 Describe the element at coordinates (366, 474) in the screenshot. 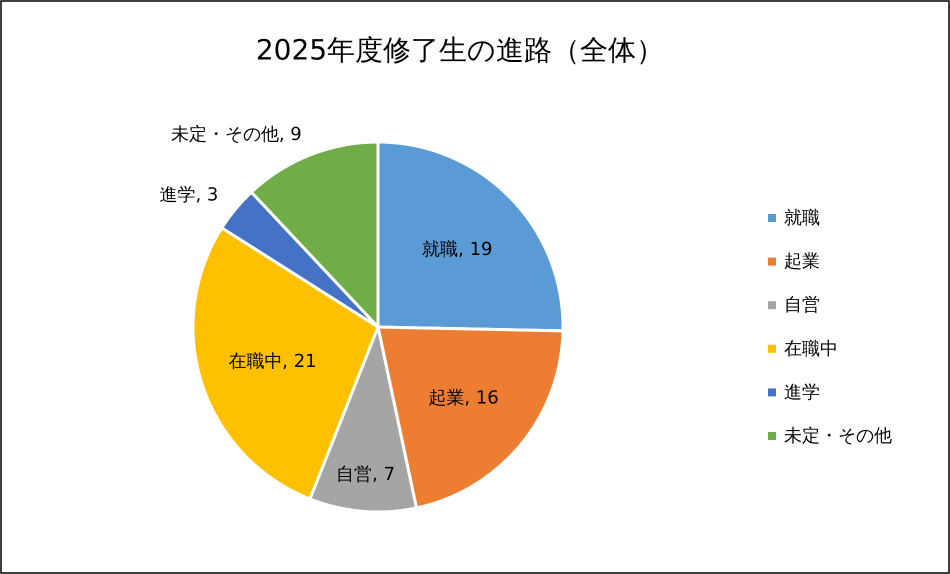

I see `data-label: 自営, 7` at that location.